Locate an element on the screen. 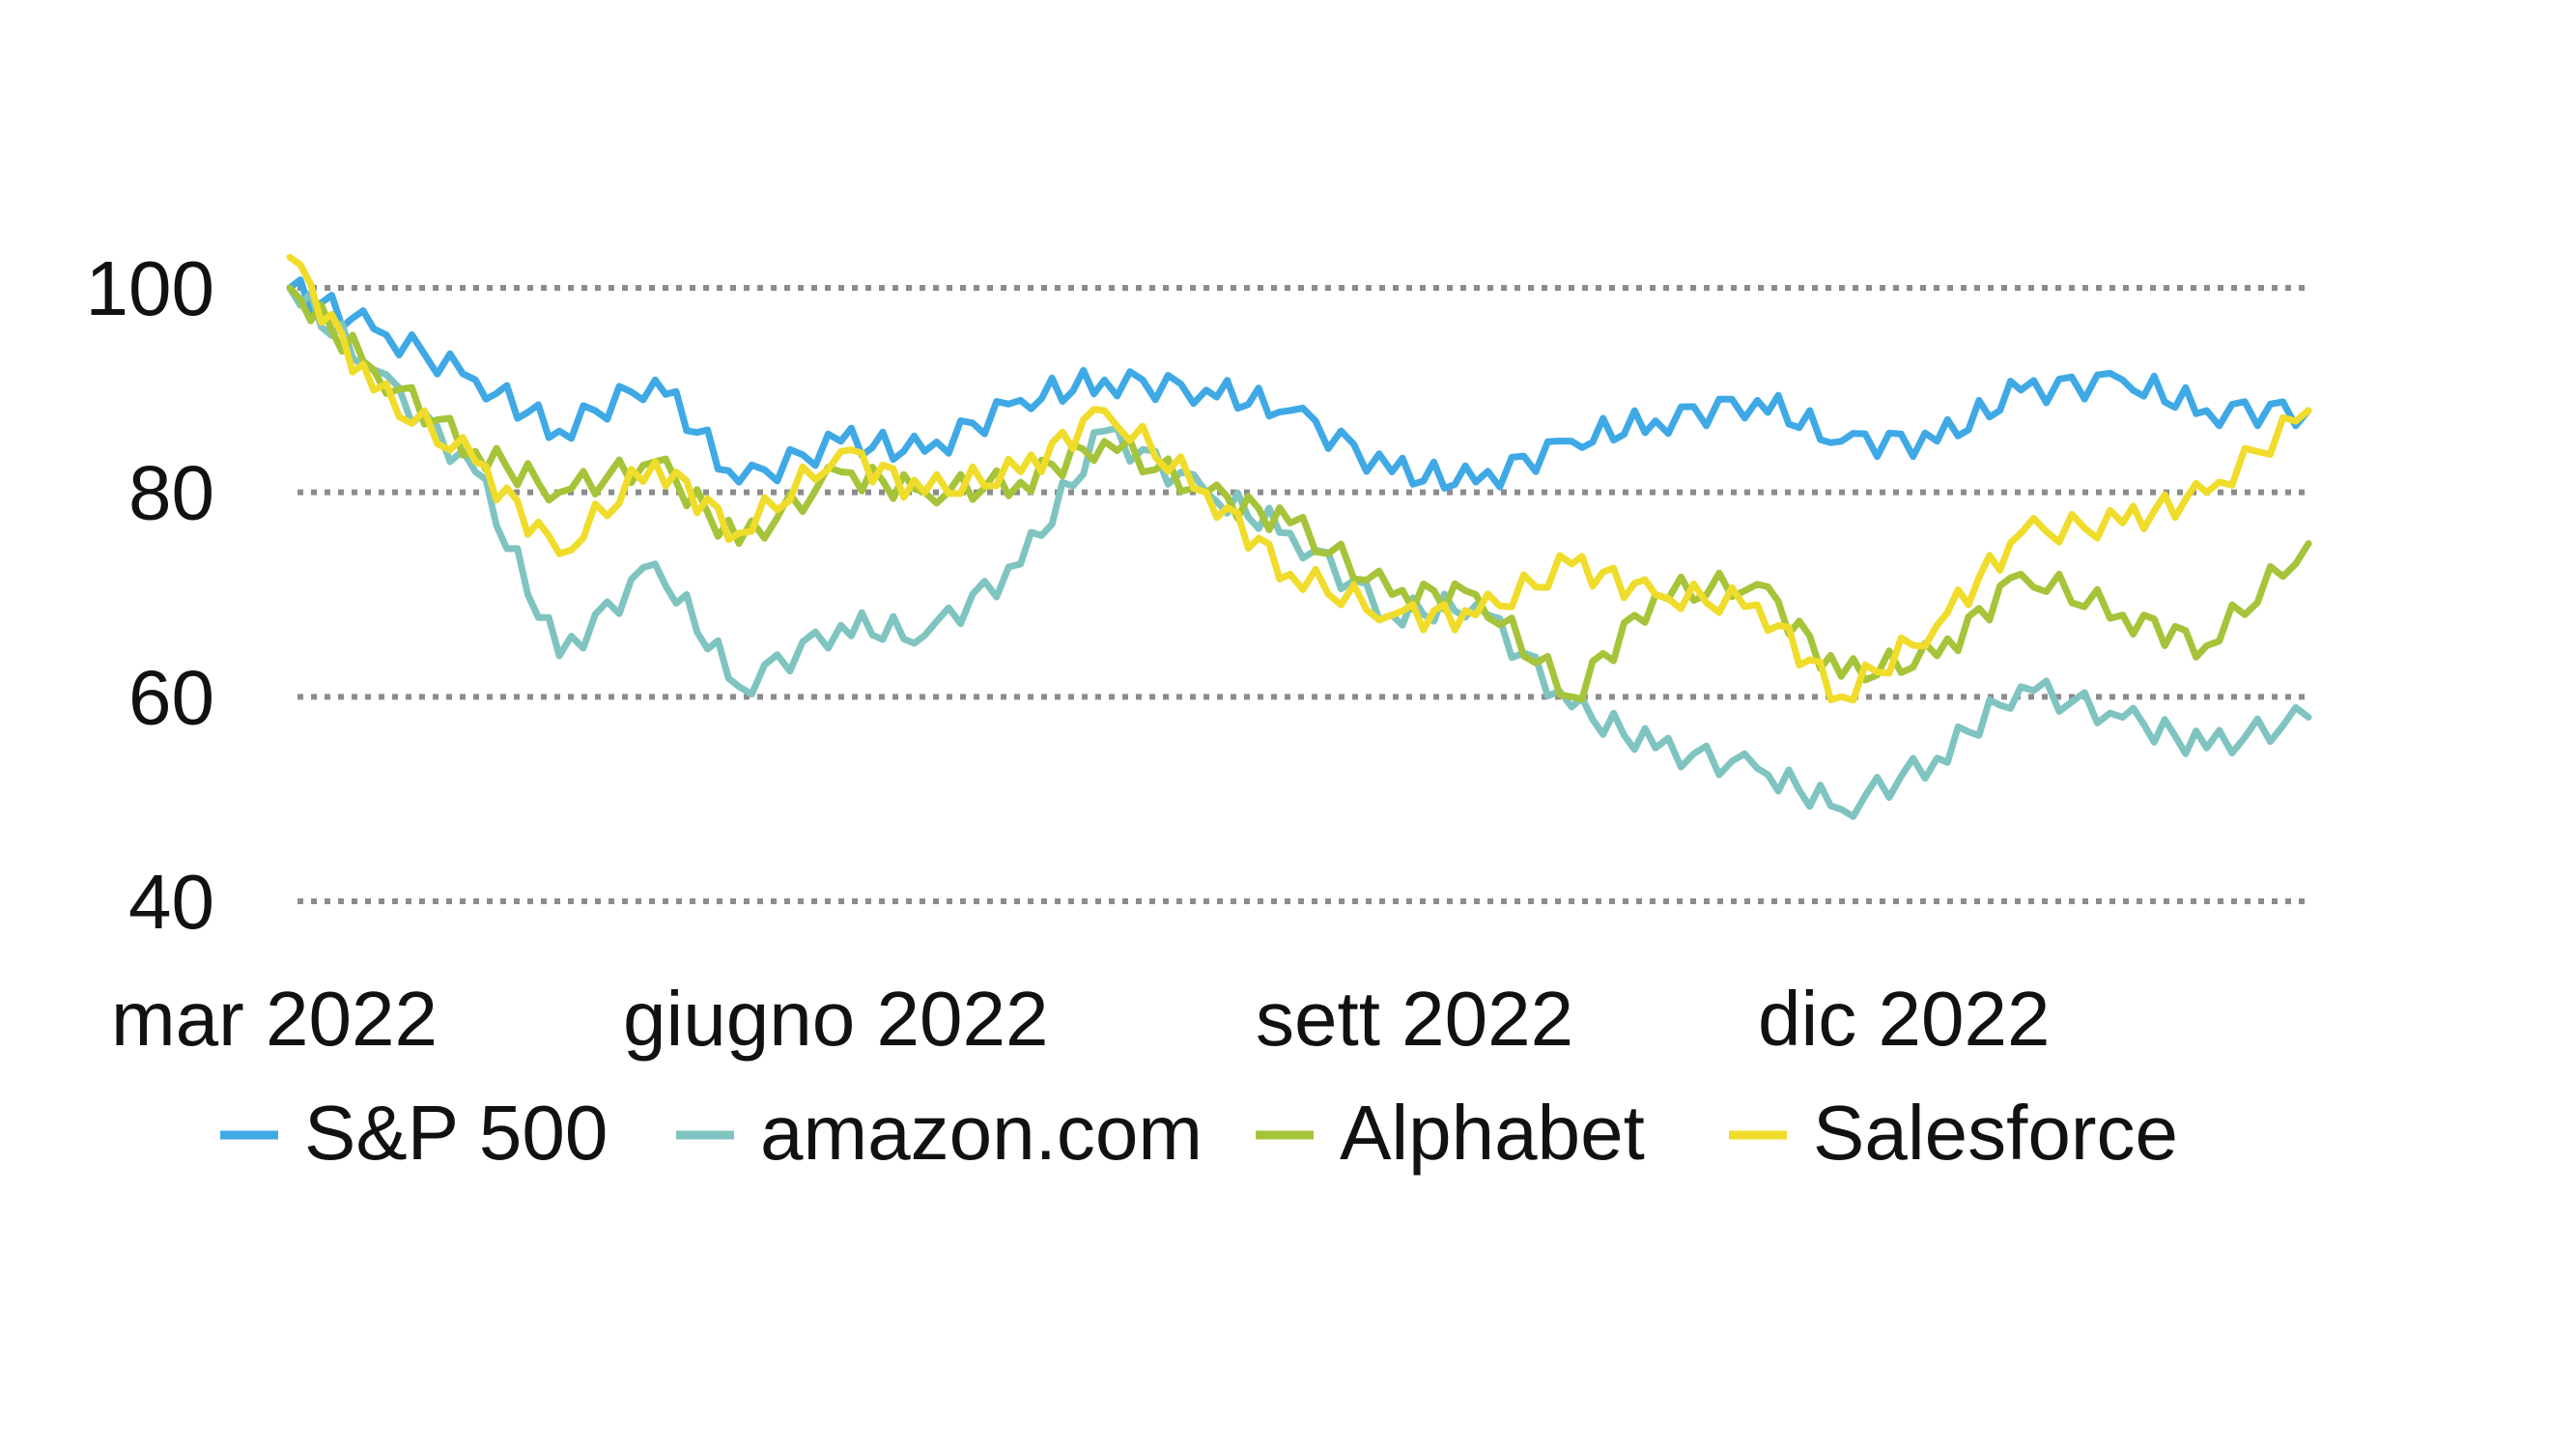 This screenshot has height=1449, width=2576. y-tick-label: 80 is located at coordinates (171, 493).